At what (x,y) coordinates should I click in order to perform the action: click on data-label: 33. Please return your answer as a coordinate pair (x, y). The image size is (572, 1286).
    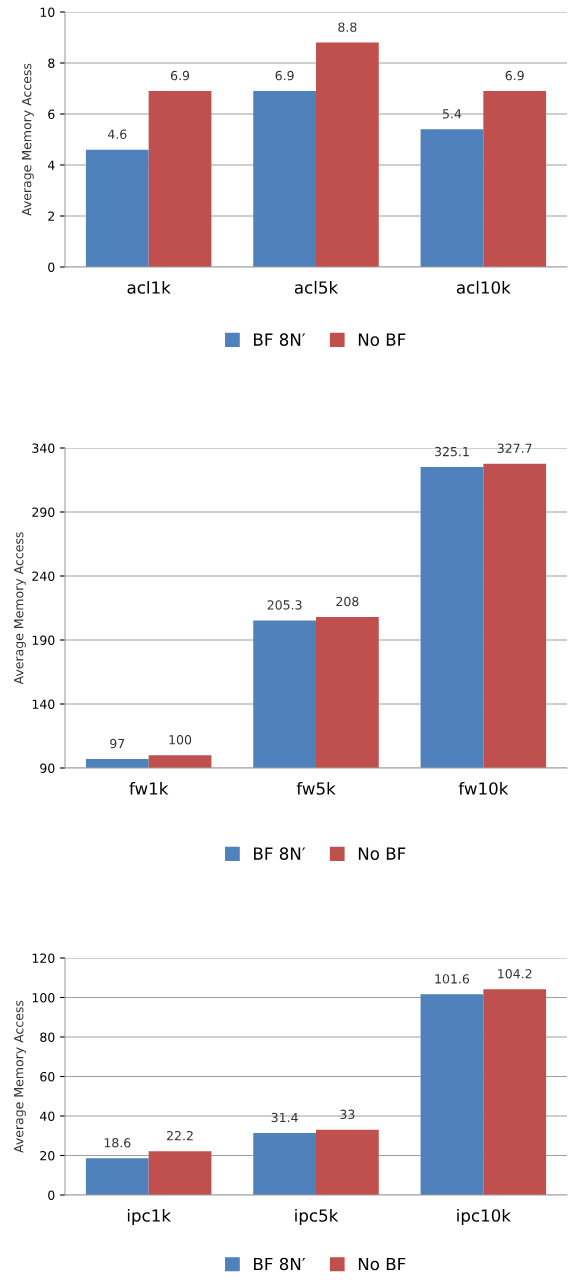
    Looking at the image, I should click on (347, 1114).